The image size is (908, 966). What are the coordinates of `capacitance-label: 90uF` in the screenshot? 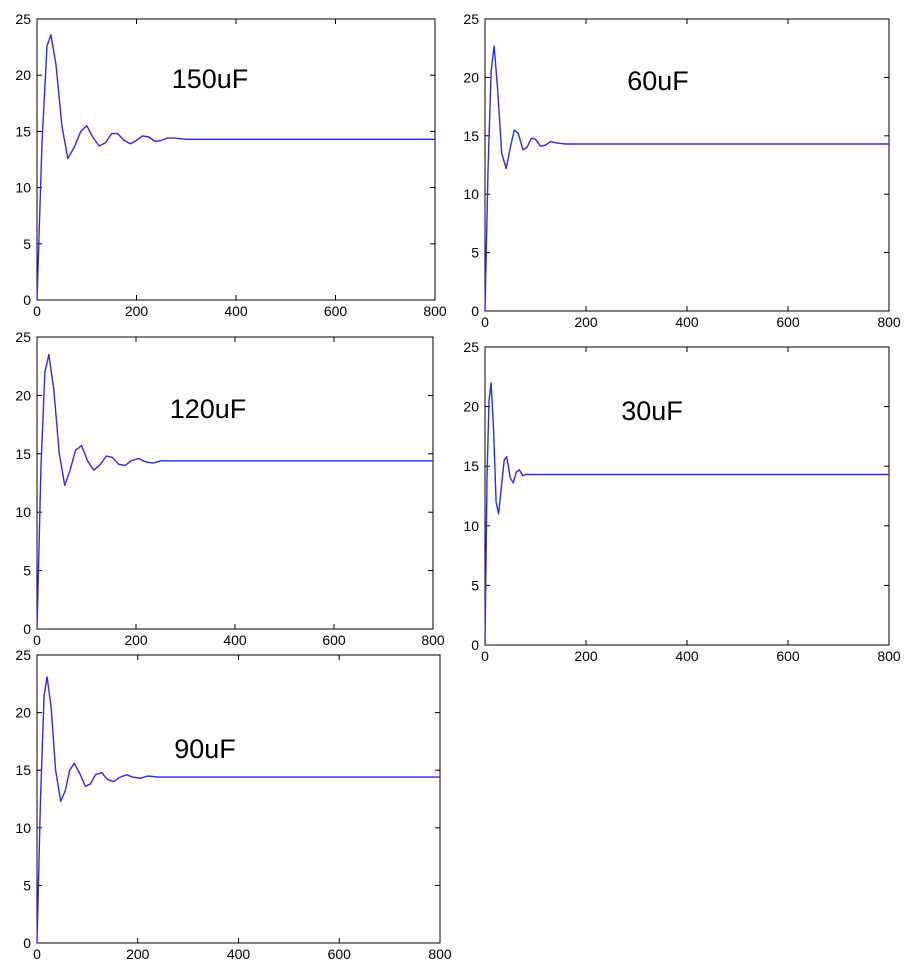 It's located at (205, 749).